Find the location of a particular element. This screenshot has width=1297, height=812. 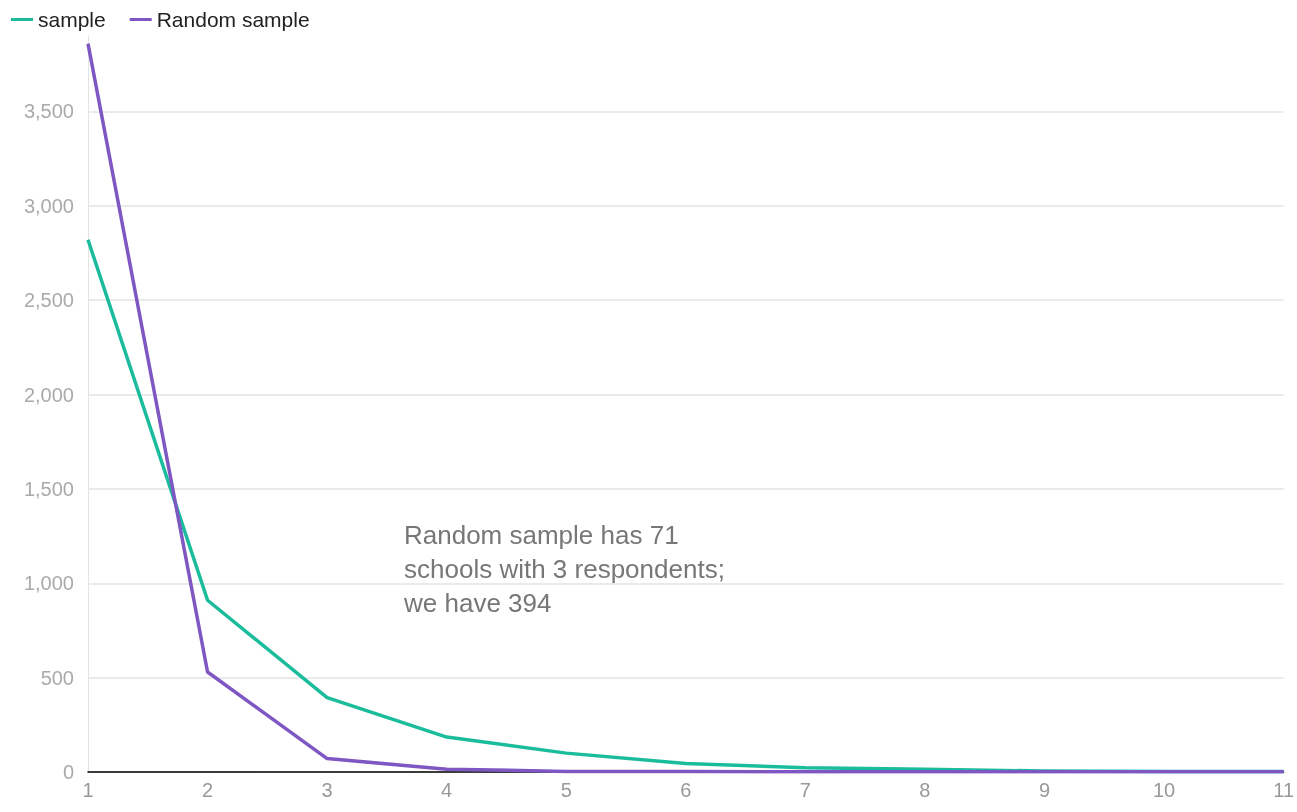

legend-label: sample is located at coordinates (72, 19).